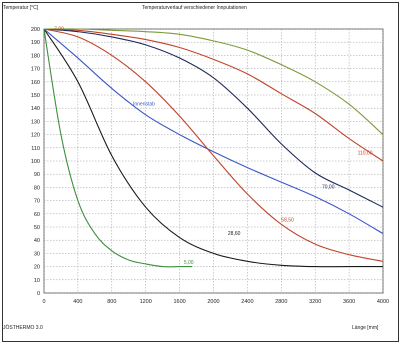 The width and height of the screenshot is (401, 345). I want to click on y-tick-label: 70, so click(37, 202).